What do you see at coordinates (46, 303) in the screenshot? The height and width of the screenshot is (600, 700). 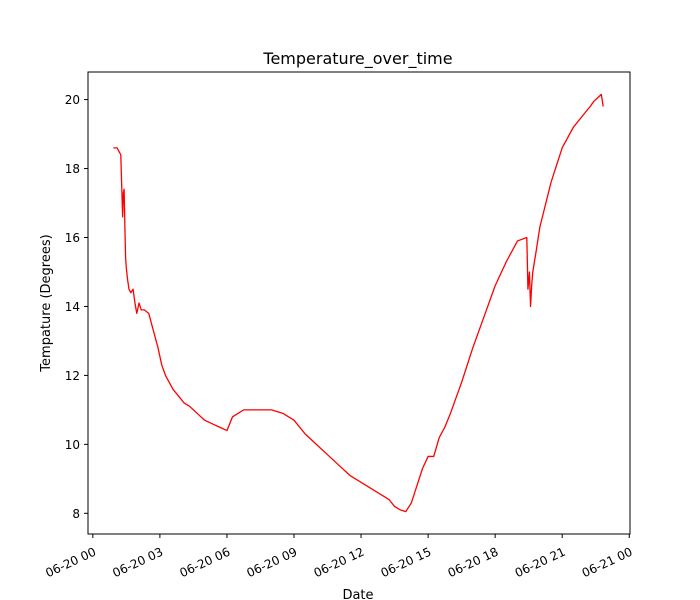 I see `y-axis-label: Tempature (Degrees)` at bounding box center [46, 303].